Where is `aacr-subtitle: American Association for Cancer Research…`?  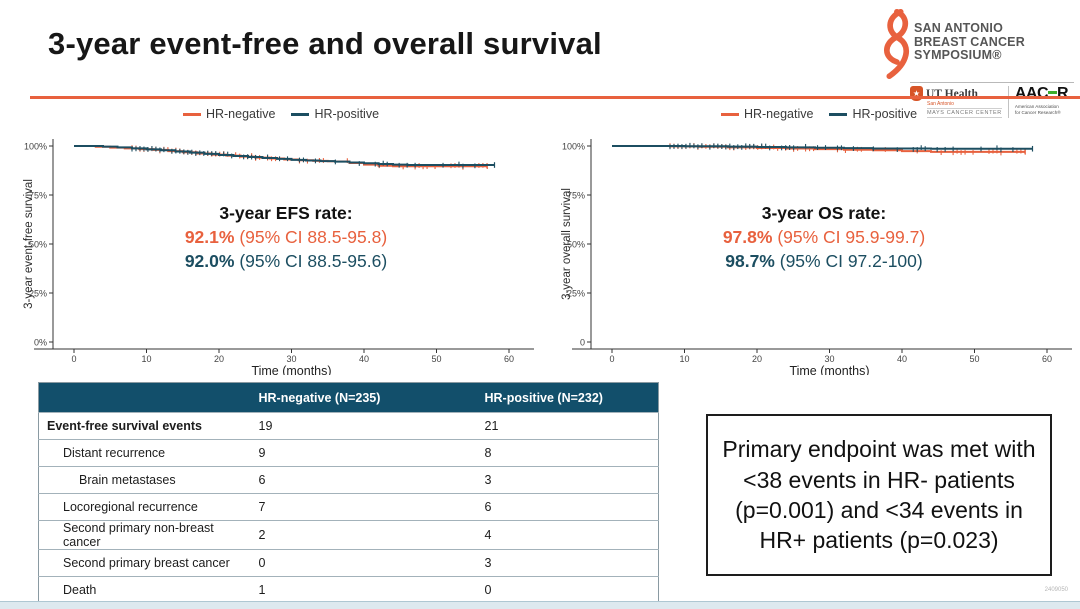 aacr-subtitle: American Association for Cancer Research… is located at coordinates (1037, 109).